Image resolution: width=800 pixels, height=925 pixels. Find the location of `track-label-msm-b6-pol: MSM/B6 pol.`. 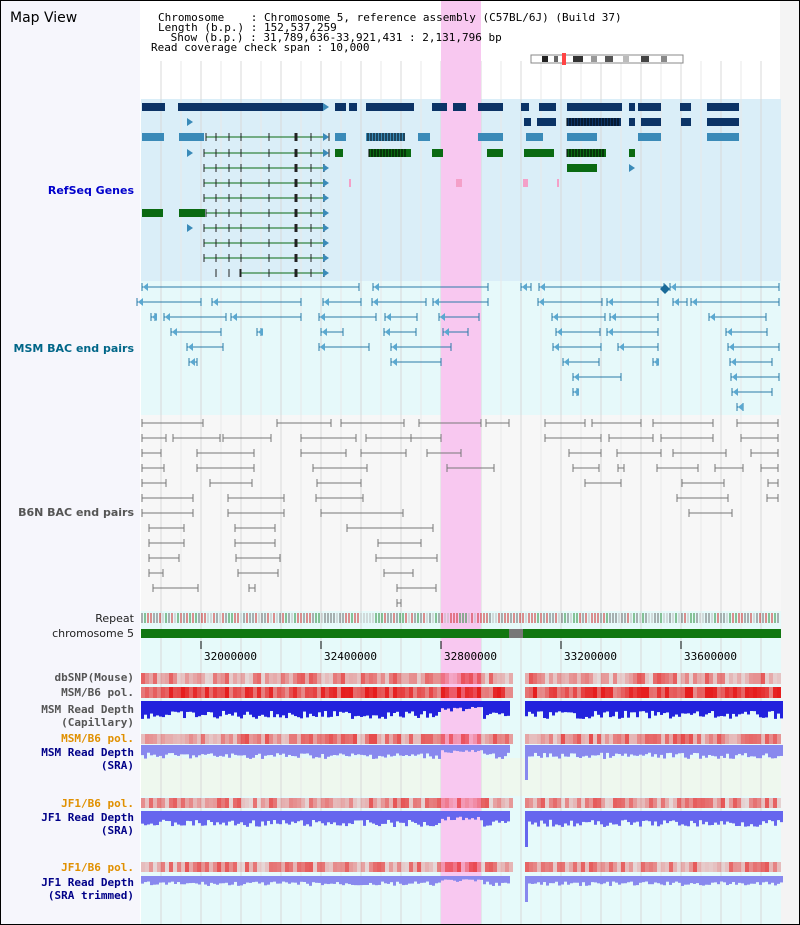

track-label-msm-b6-pol: MSM/B6 pol. is located at coordinates (97, 692).